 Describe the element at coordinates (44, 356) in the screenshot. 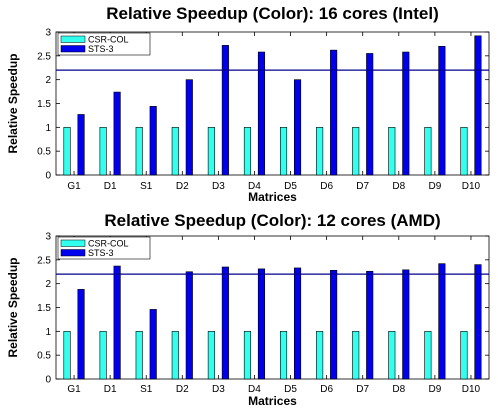

I see `y-tick-label: 0.5` at that location.